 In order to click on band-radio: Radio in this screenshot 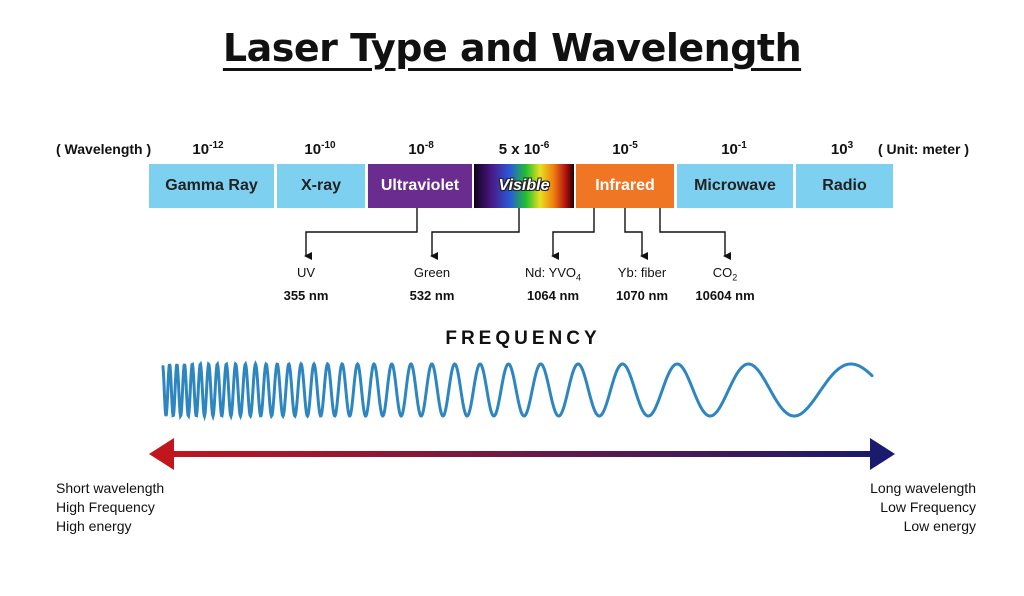, I will do `click(844, 186)`.